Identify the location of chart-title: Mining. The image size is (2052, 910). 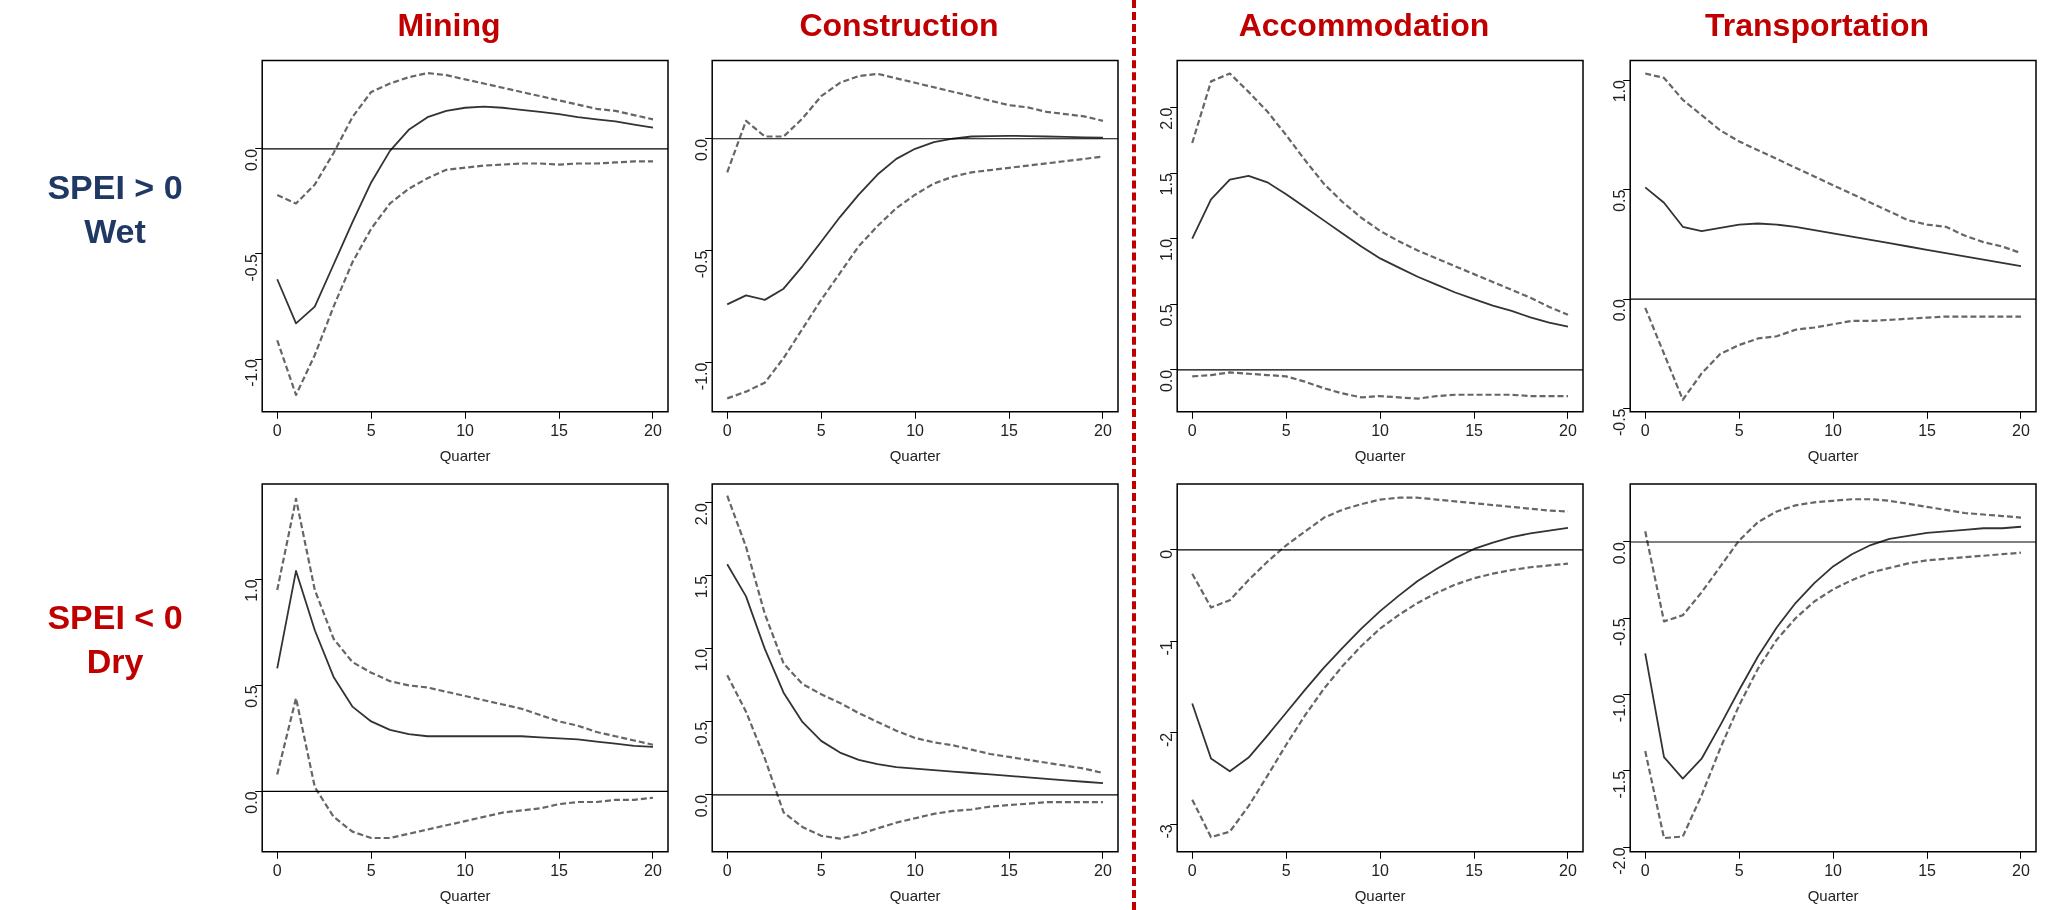
(449, 25).